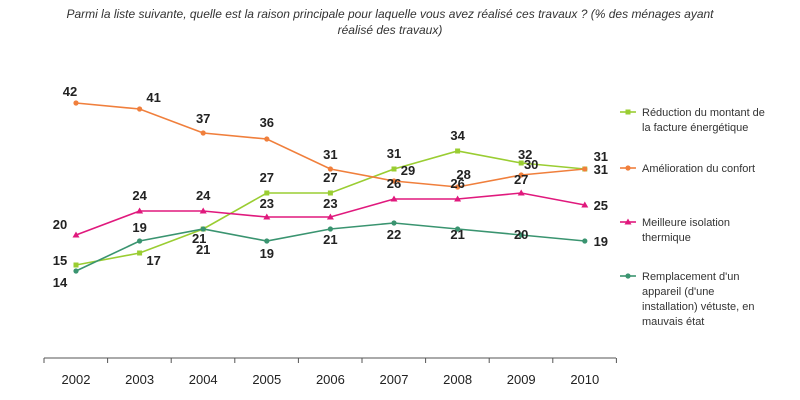 The height and width of the screenshot is (400, 800). I want to click on x-tick-label: 2010, so click(584, 379).